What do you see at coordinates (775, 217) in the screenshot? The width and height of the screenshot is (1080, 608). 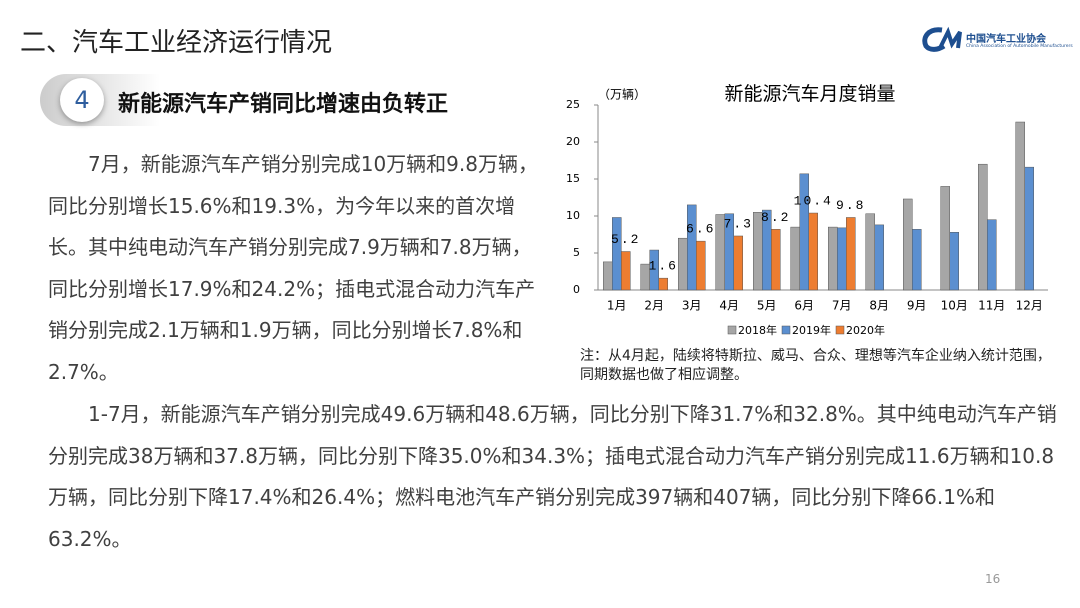 I see `data-label: 8.2` at bounding box center [775, 217].